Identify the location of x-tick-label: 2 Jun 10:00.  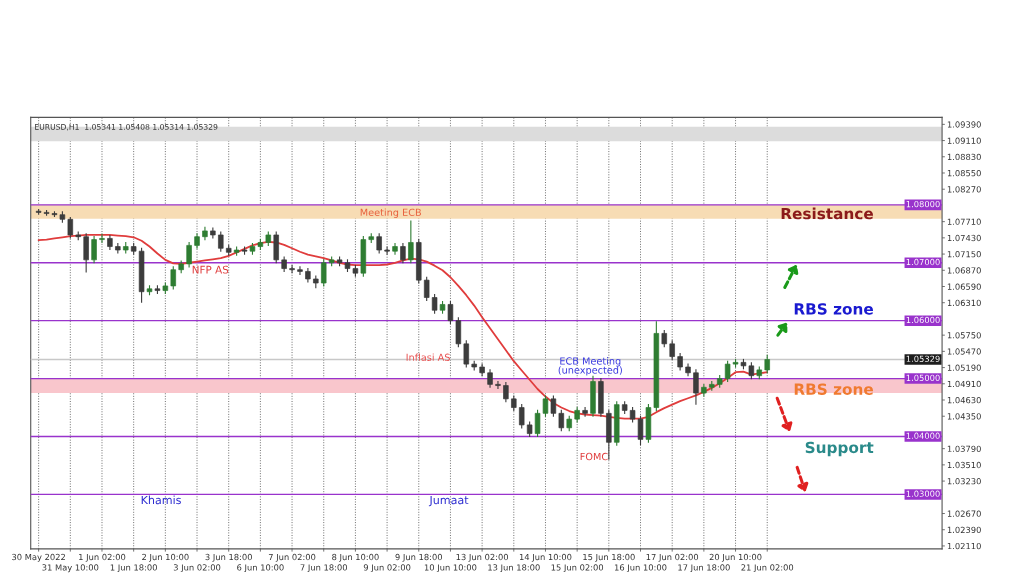
(165, 557).